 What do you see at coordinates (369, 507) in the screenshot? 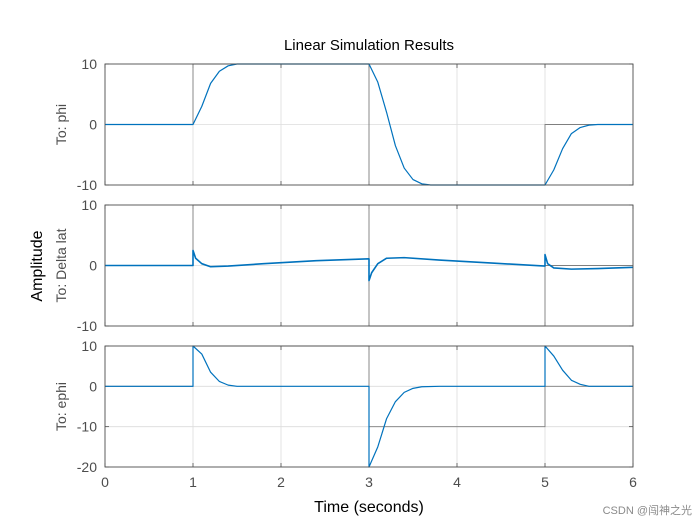
I see `x-axis-label: Time (seconds)` at bounding box center [369, 507].